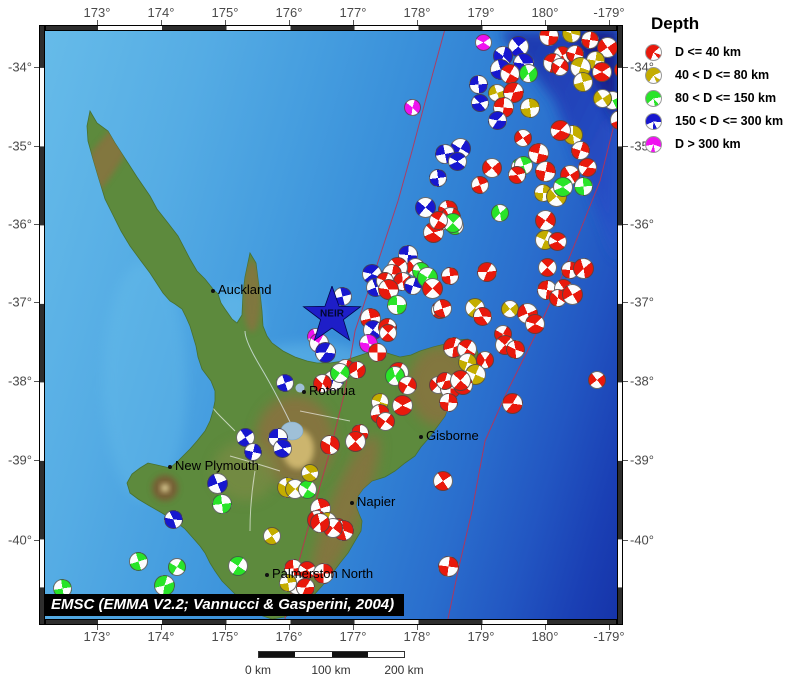 The height and width of the screenshot is (687, 804). I want to click on legend-entry: 80 < D <= 150 km, so click(710, 99).